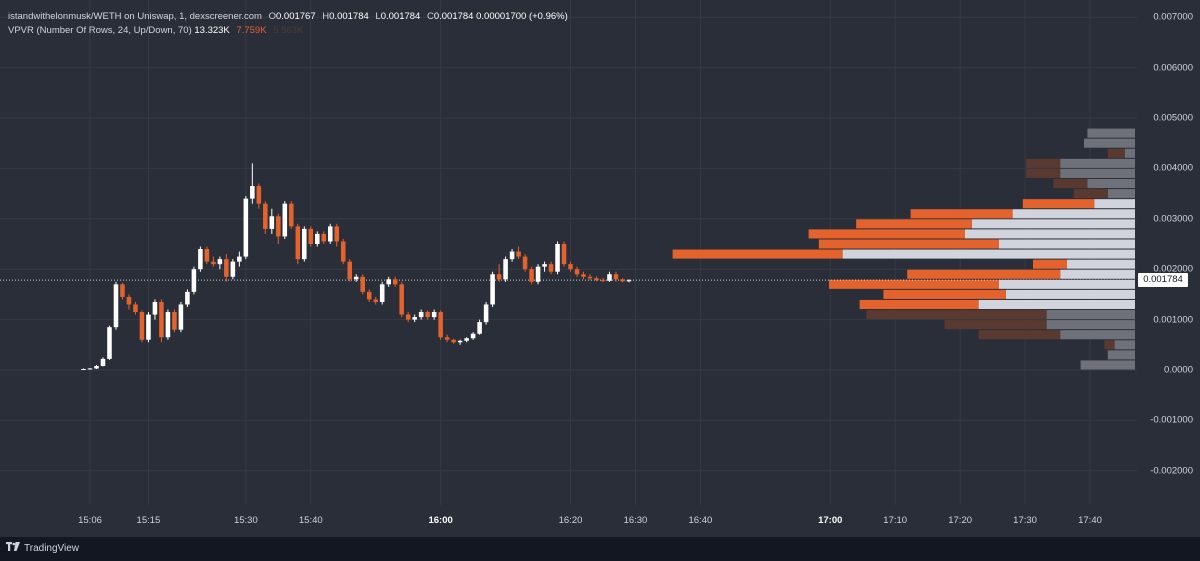 This screenshot has height=561, width=1200. What do you see at coordinates (1173, 17) in the screenshot?
I see `price-axis-label: 0.007000` at bounding box center [1173, 17].